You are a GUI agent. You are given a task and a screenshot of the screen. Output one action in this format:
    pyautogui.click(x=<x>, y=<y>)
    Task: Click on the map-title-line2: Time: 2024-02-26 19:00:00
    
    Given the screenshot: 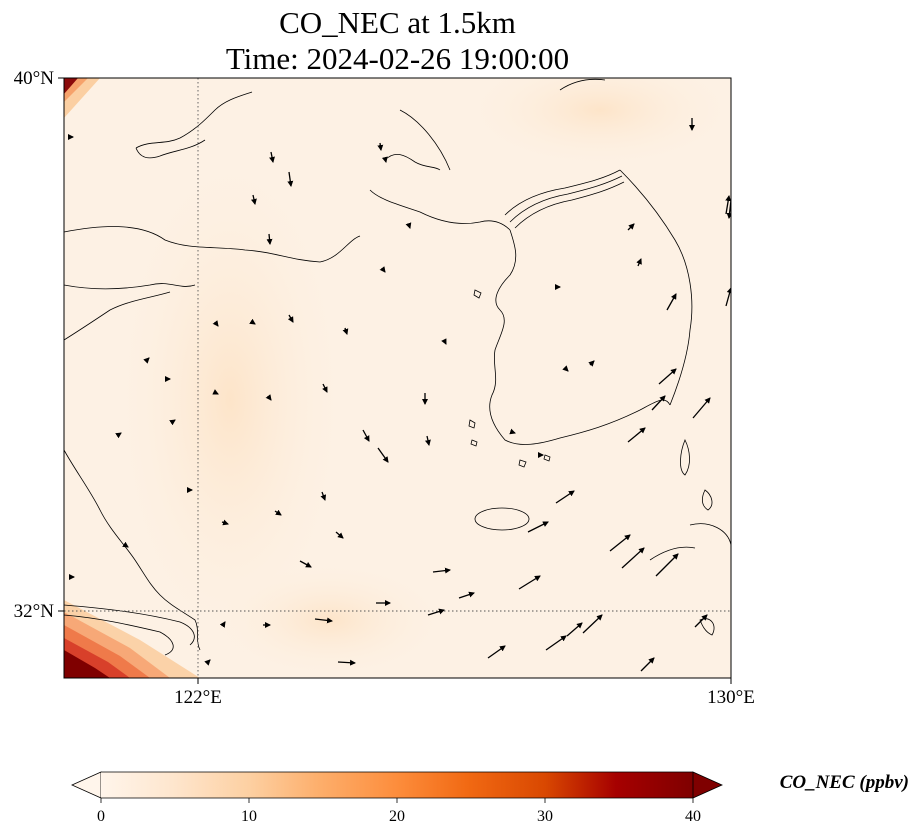 What is the action you would take?
    pyautogui.click(x=397, y=58)
    